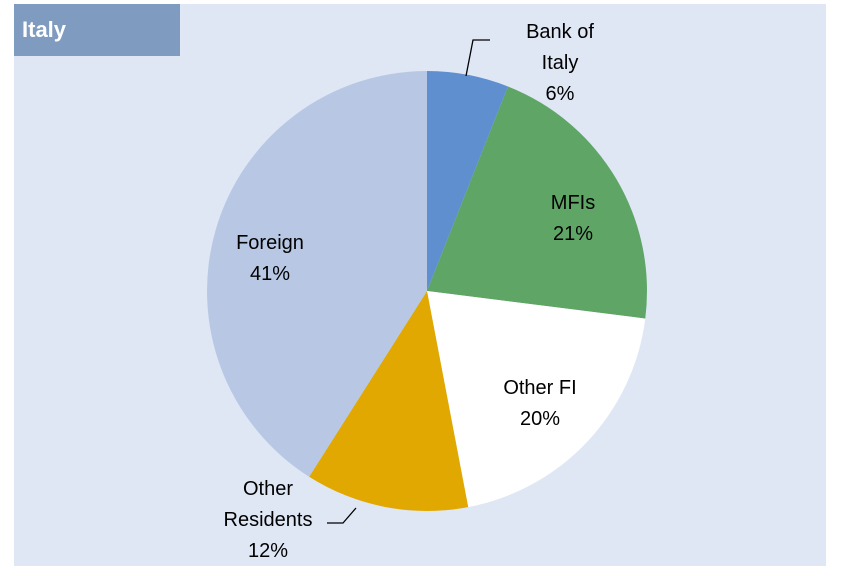 This screenshot has width=841, height=576. Describe the element at coordinates (270, 243) in the screenshot. I see `category-label: Foreign` at that location.